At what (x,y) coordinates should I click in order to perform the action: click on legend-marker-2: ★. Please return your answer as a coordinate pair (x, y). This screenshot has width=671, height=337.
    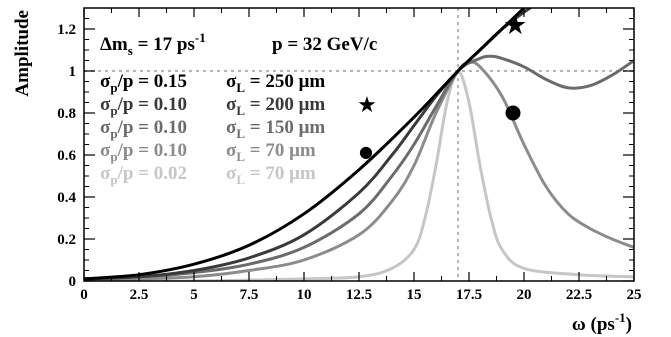
    Looking at the image, I should click on (367, 105).